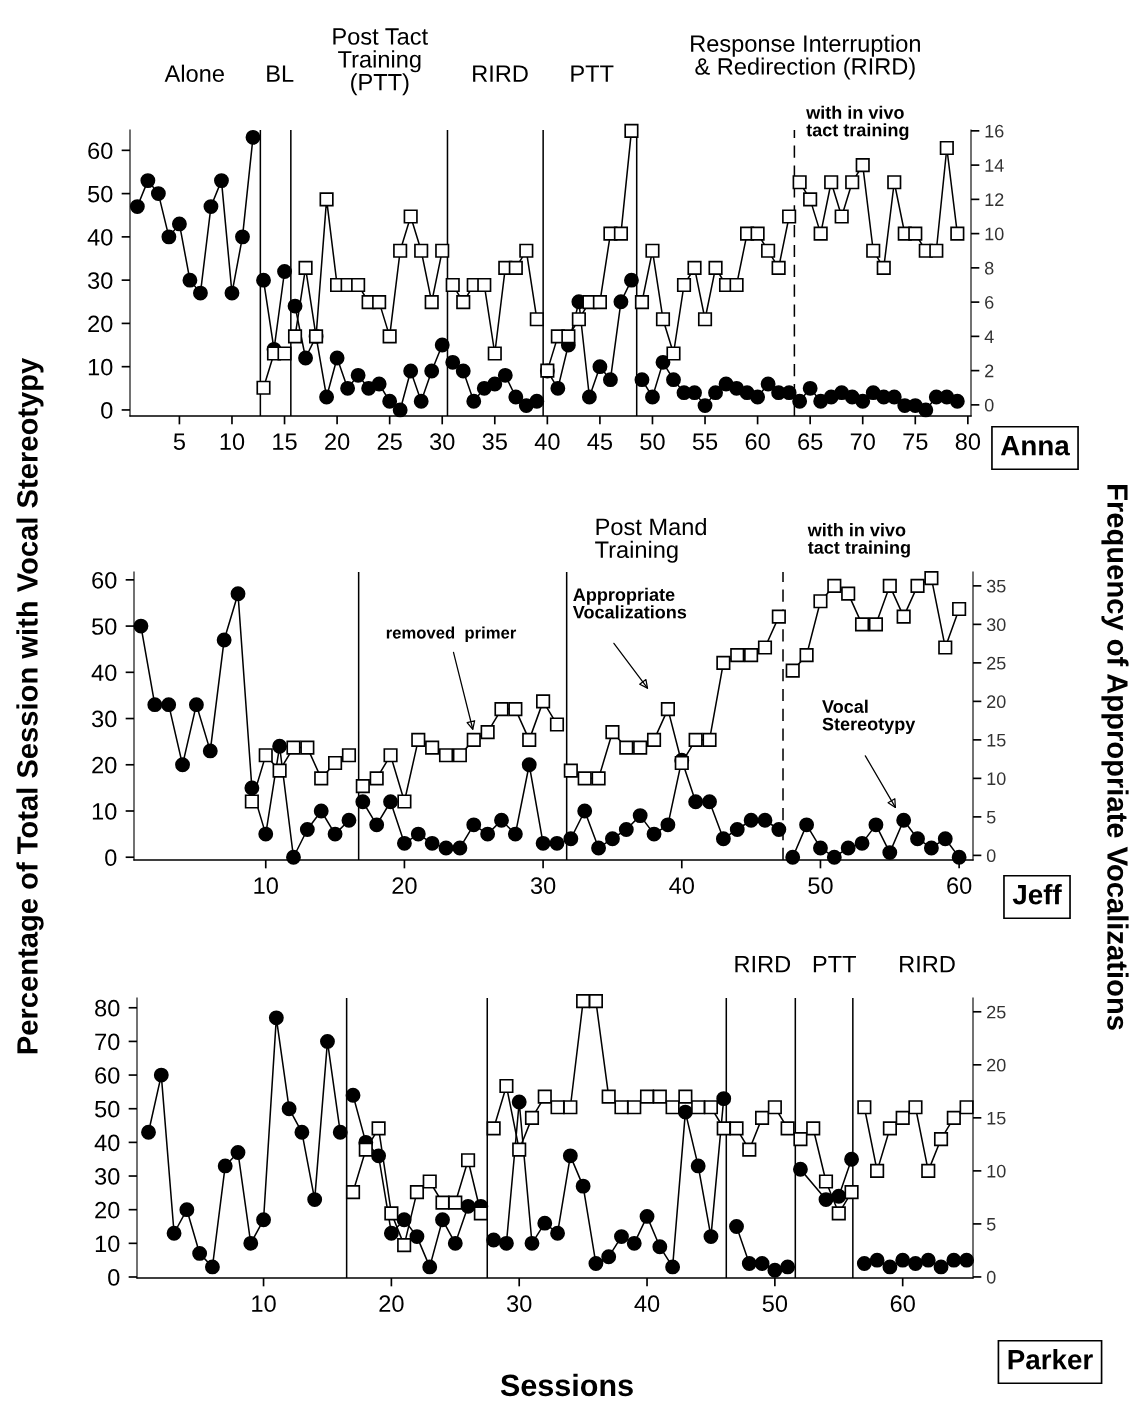 This screenshot has width=1142, height=1413. What do you see at coordinates (805, 57) in the screenshot?
I see `text: Response Interruption & Redirection (RIRD)` at bounding box center [805, 57].